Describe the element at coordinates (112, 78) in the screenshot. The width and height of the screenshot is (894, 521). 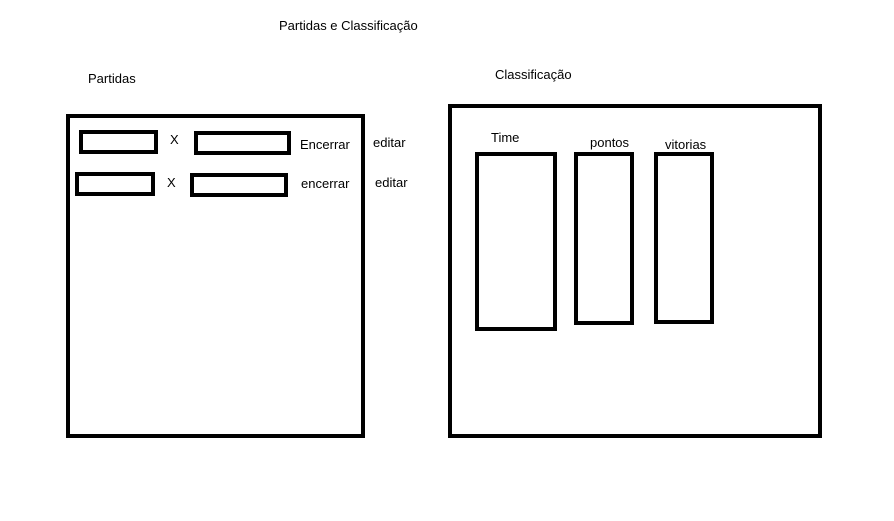
I see `partidas-heading: Partidas` at that location.